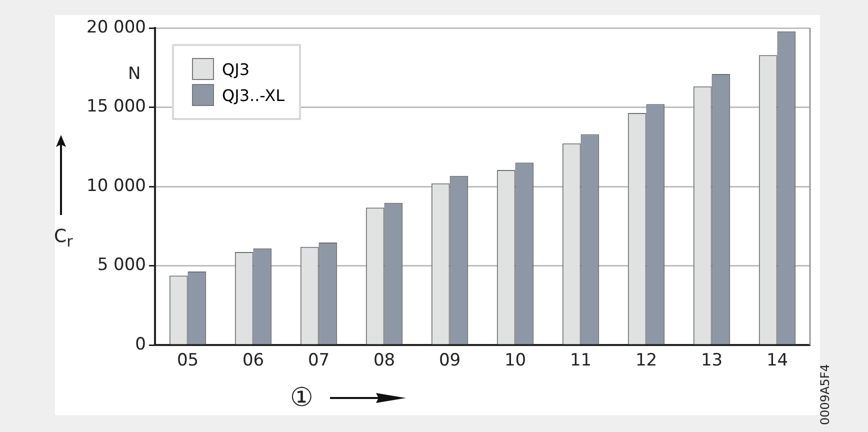 The height and width of the screenshot is (432, 868). Describe the element at coordinates (319, 360) in the screenshot. I see `x-tick-label: 07` at that location.